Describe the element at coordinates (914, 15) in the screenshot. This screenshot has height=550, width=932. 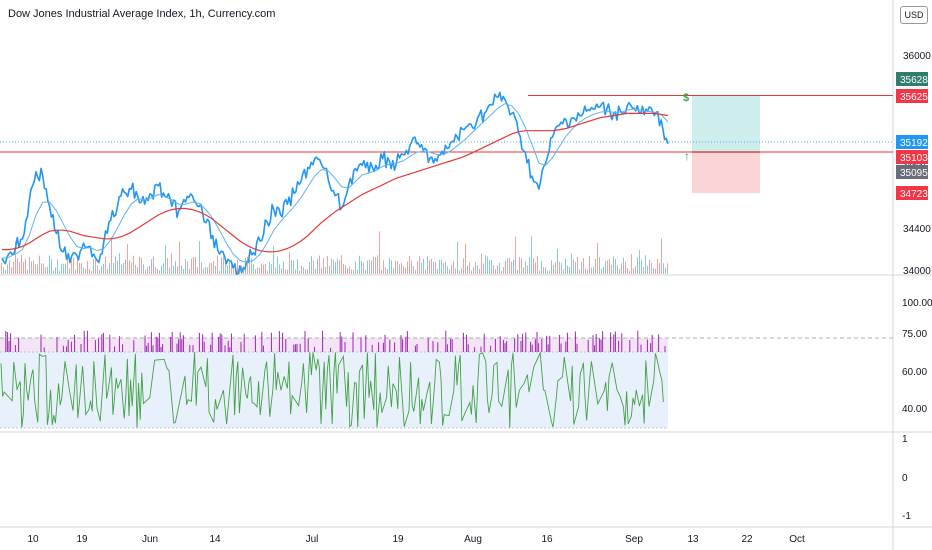
I see `currency-button: USD` at that location.